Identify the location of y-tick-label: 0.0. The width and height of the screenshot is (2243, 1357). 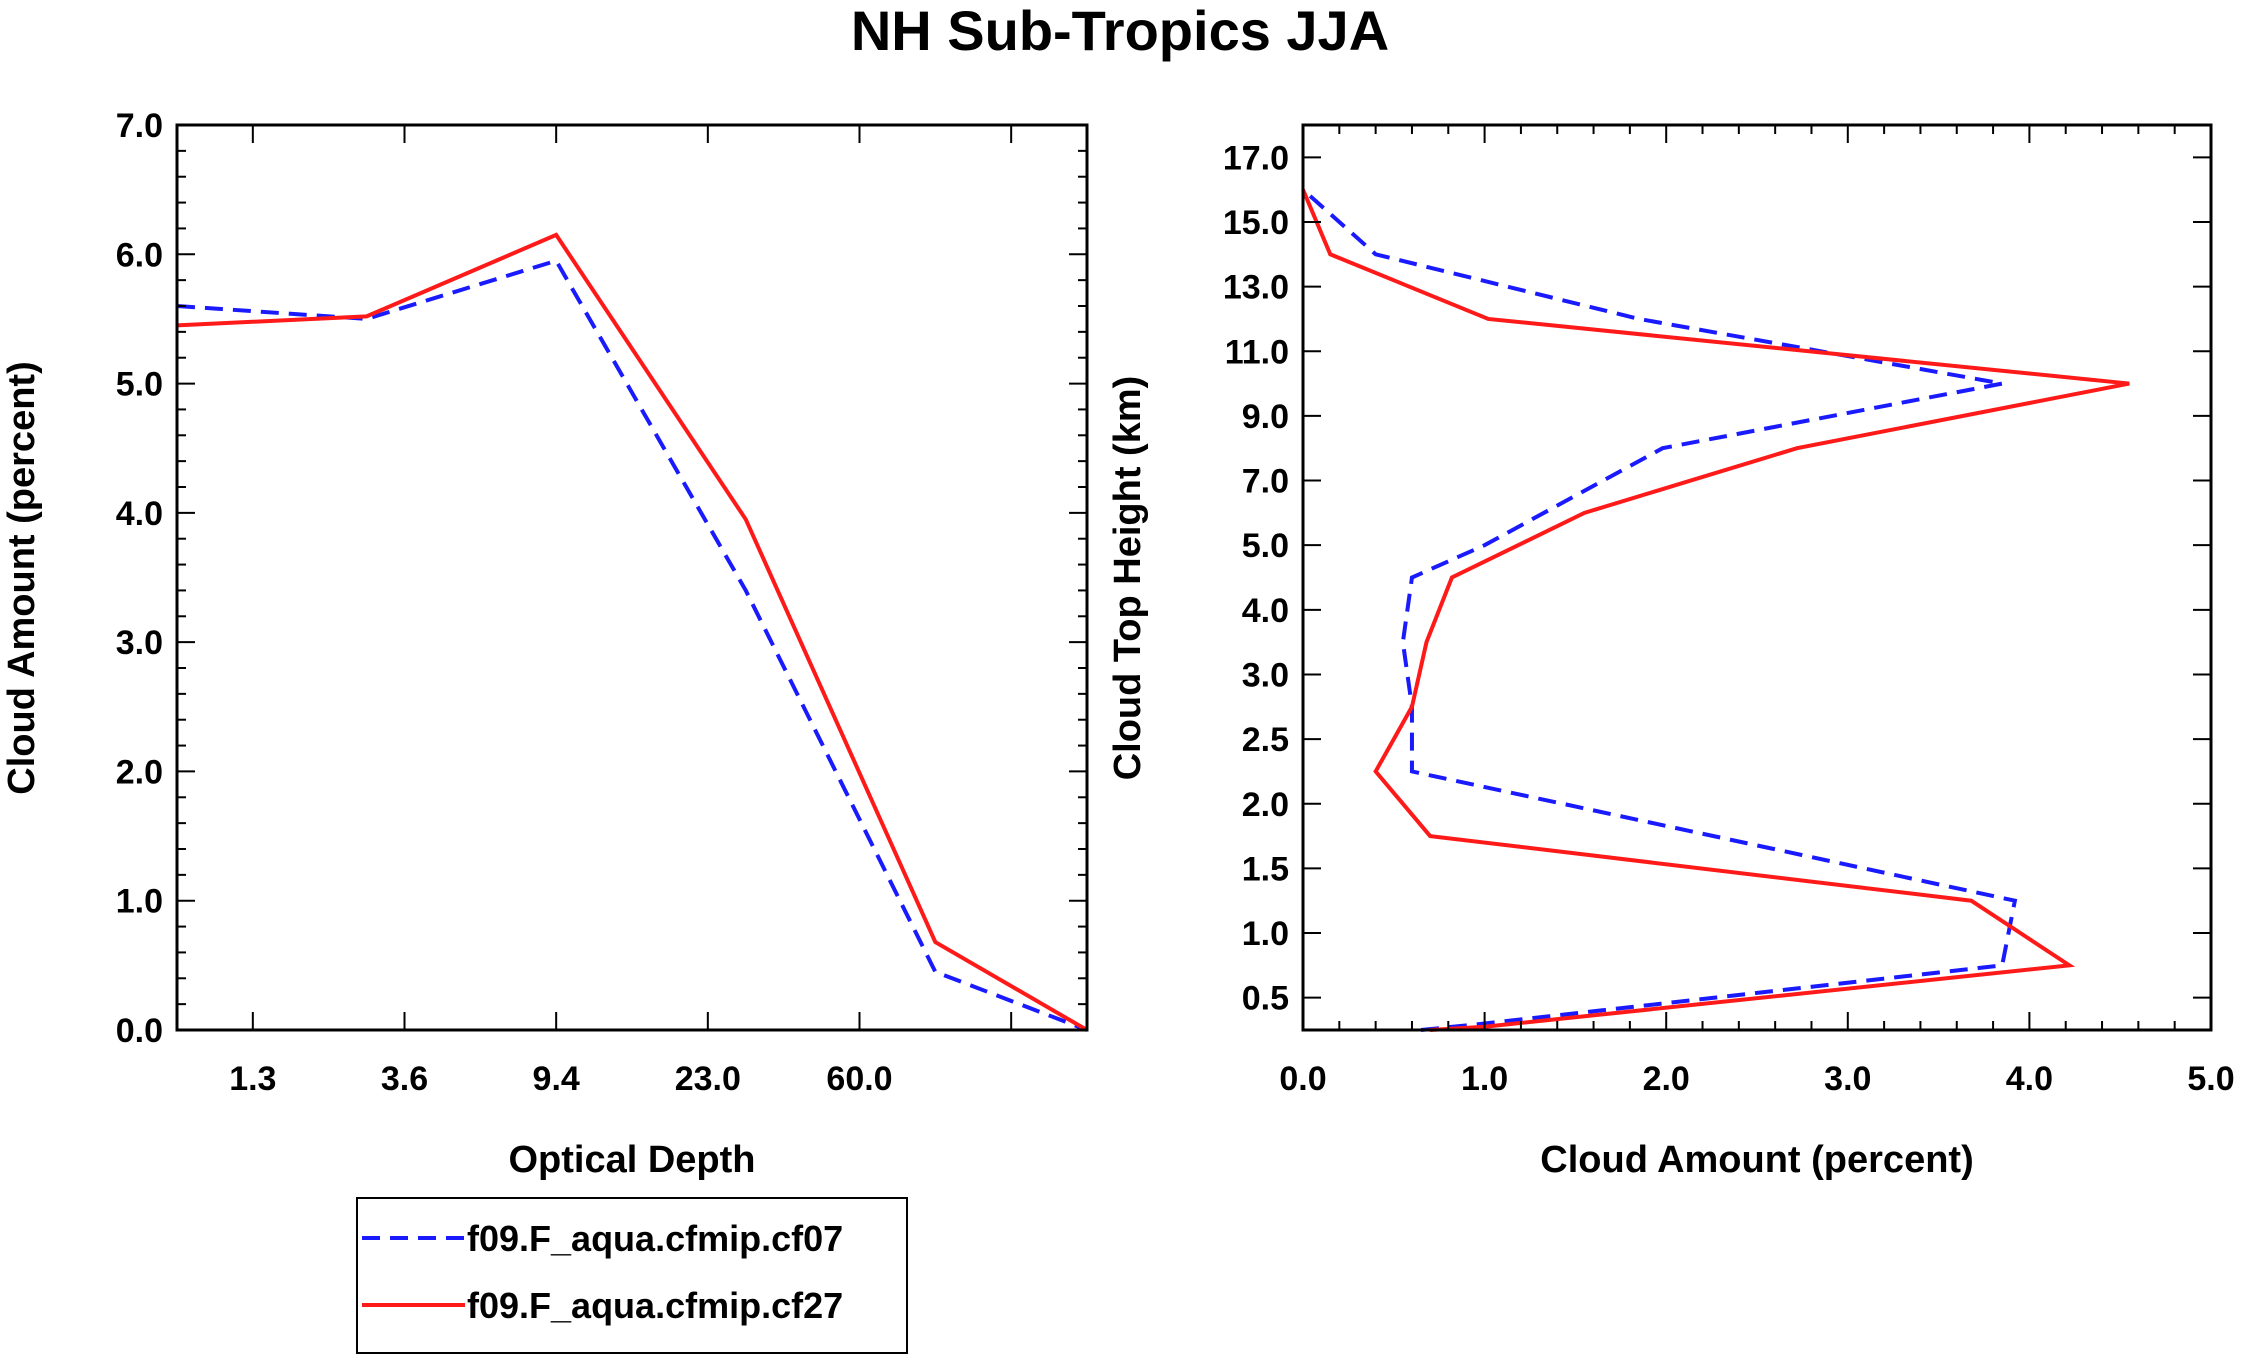
(139, 1031).